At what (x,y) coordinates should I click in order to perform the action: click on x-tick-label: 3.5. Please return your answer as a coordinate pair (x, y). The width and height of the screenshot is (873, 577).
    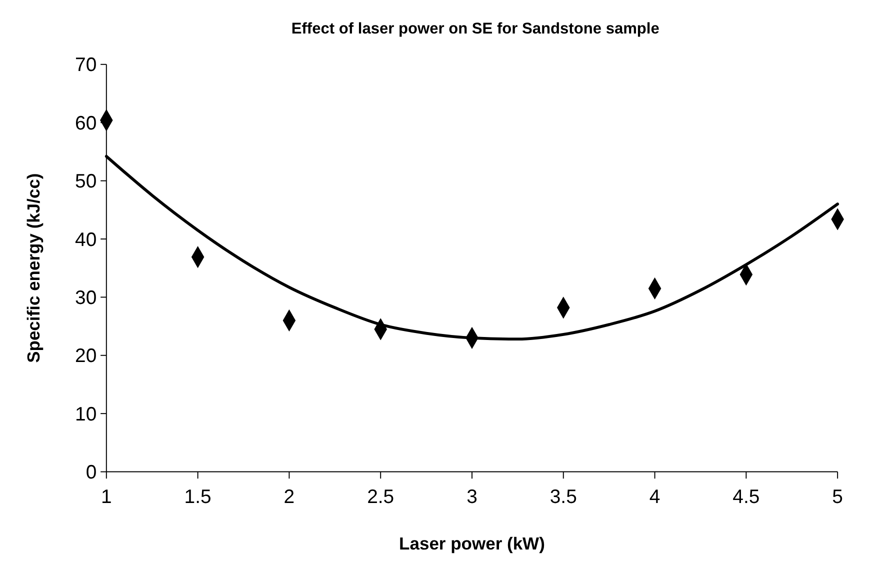
    Looking at the image, I should click on (563, 497).